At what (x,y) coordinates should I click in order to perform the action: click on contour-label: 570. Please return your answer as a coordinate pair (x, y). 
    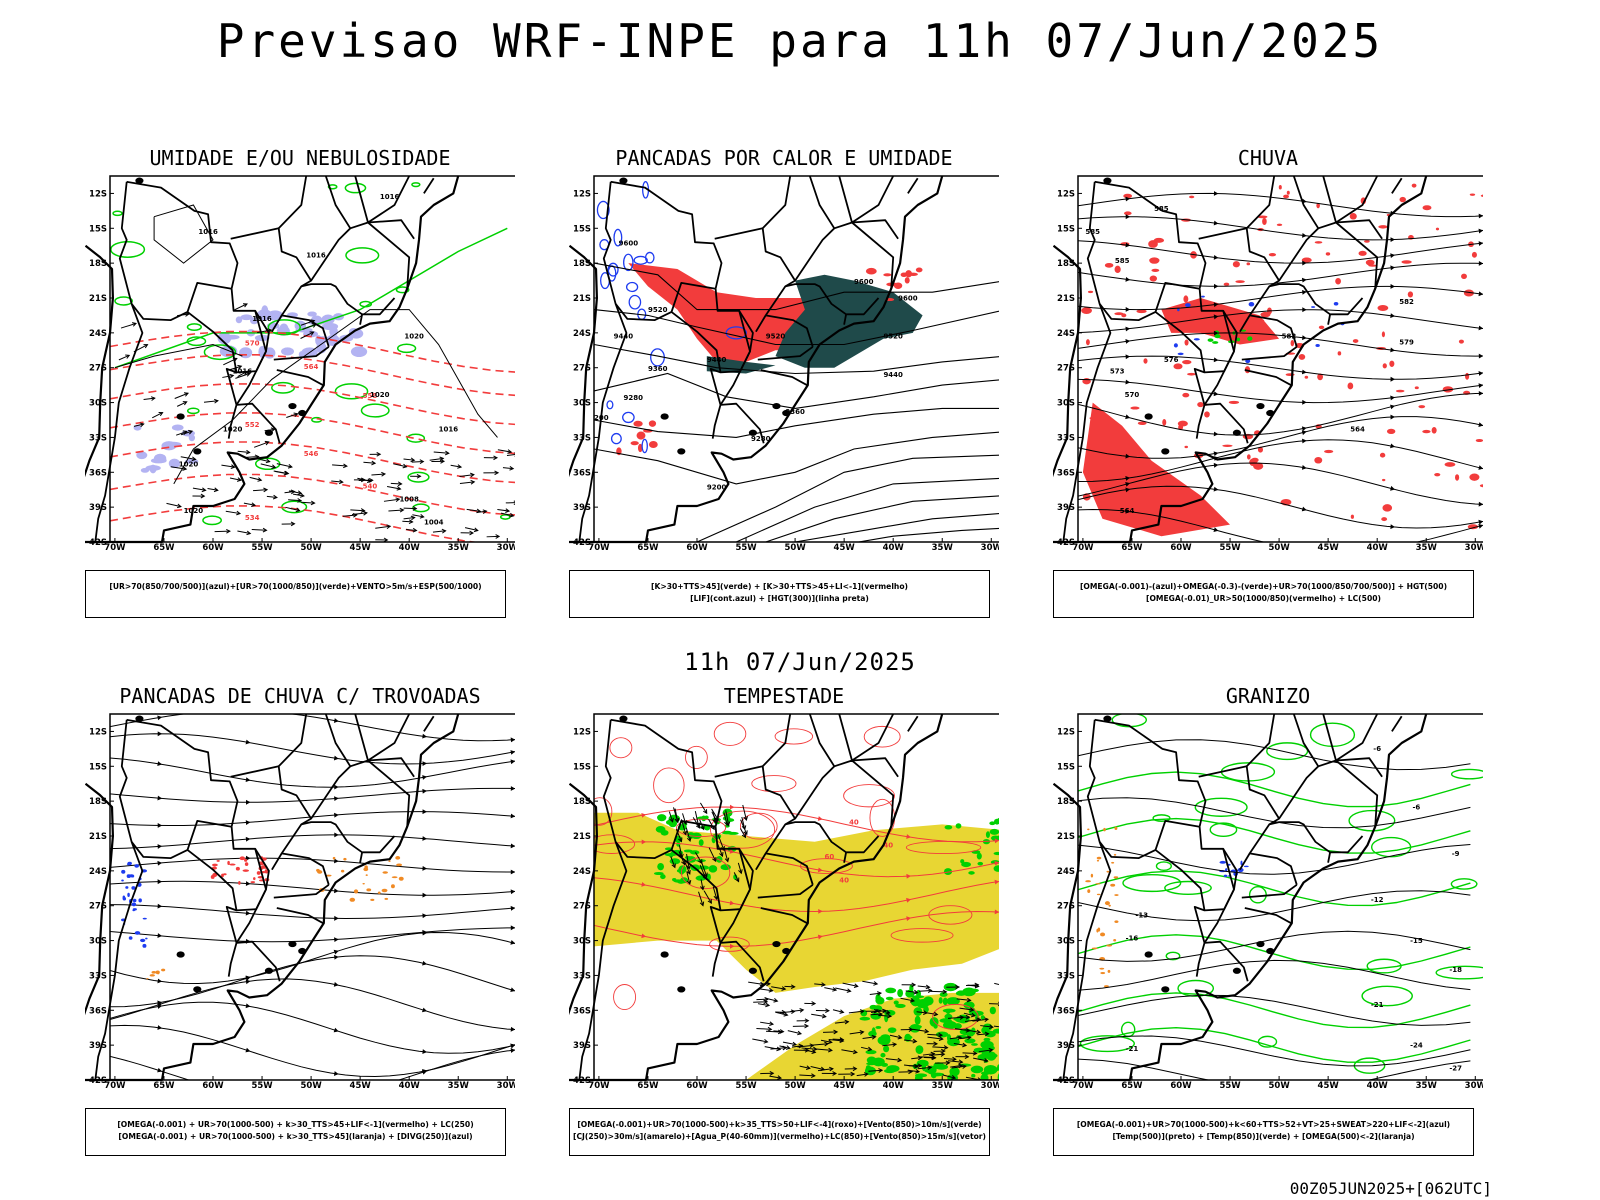
    Looking at the image, I should click on (1132, 395).